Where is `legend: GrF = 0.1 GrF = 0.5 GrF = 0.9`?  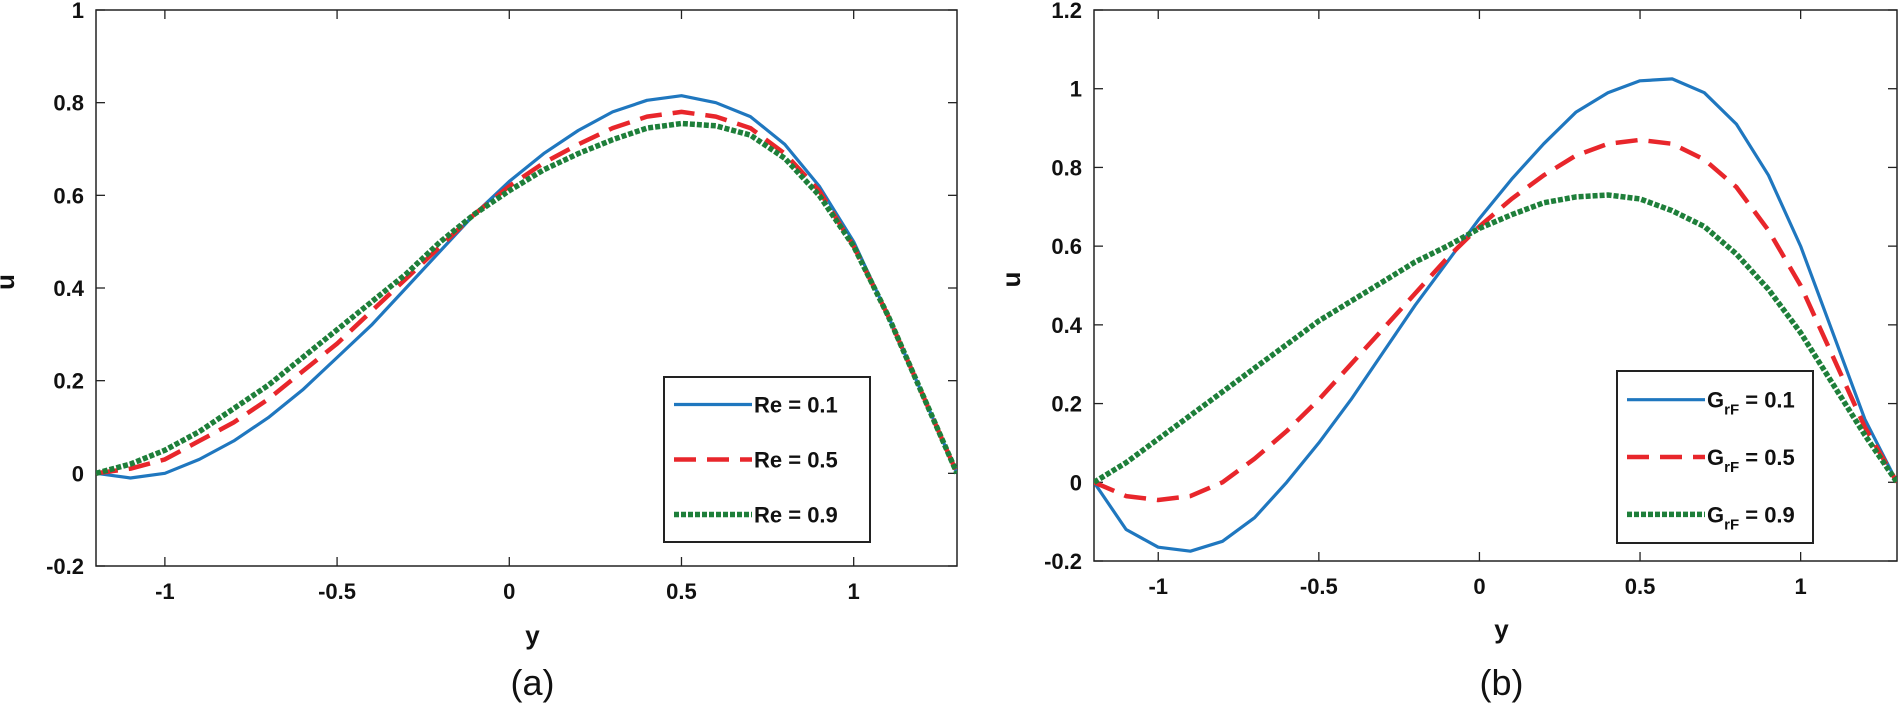
legend: GrF = 0.1 GrF = 0.5 GrF = 0.9 is located at coordinates (1715, 457).